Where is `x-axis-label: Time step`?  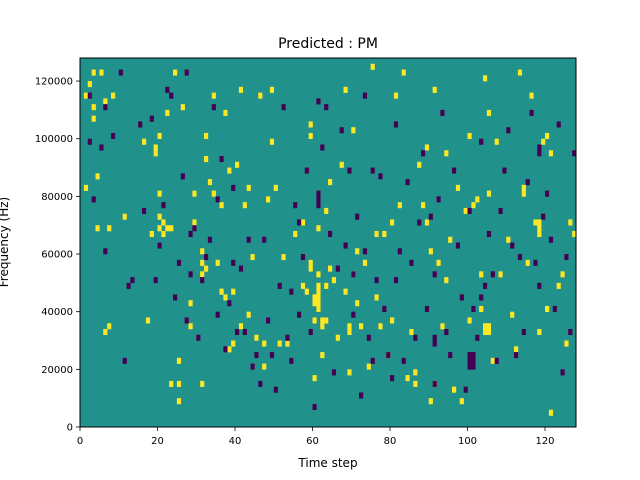 x-axis-label: Time step is located at coordinates (327, 463).